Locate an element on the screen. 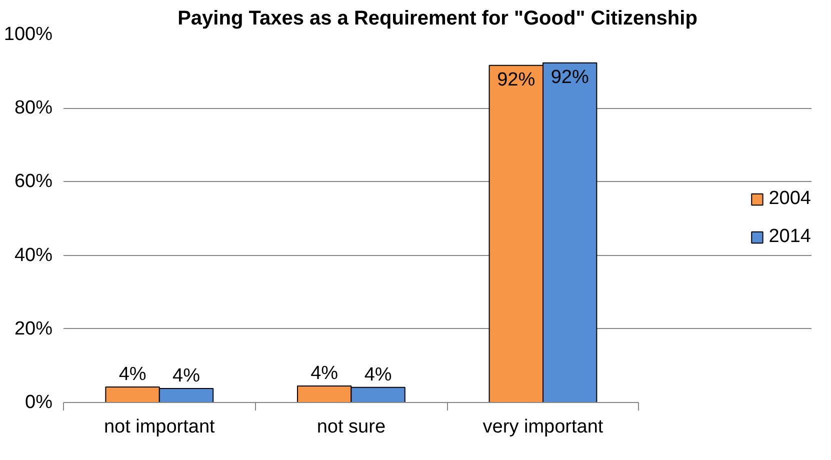 Image resolution: width=831 pixels, height=460 pixels. legend-label: 2014 is located at coordinates (789, 237).